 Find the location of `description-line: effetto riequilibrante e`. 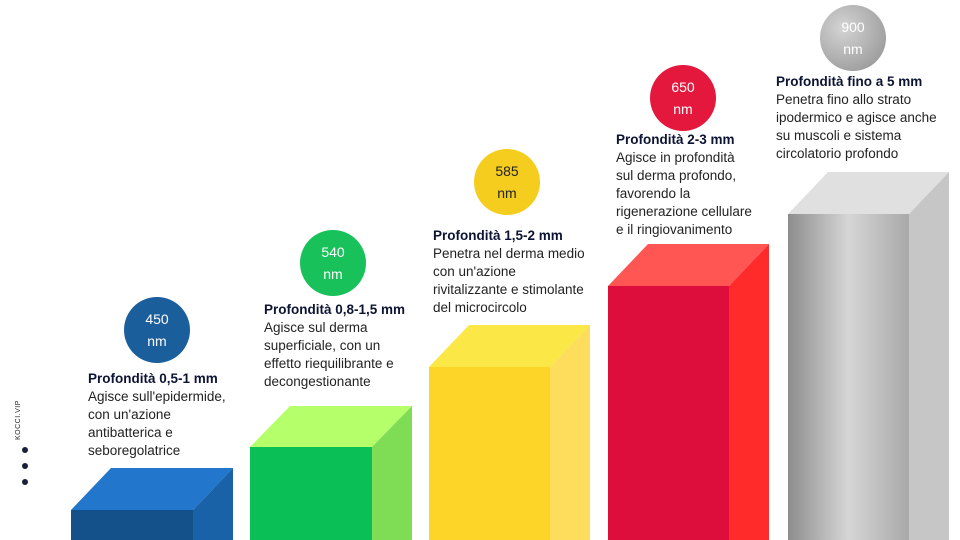

description-line: effetto riequilibrante e is located at coordinates (329, 363).